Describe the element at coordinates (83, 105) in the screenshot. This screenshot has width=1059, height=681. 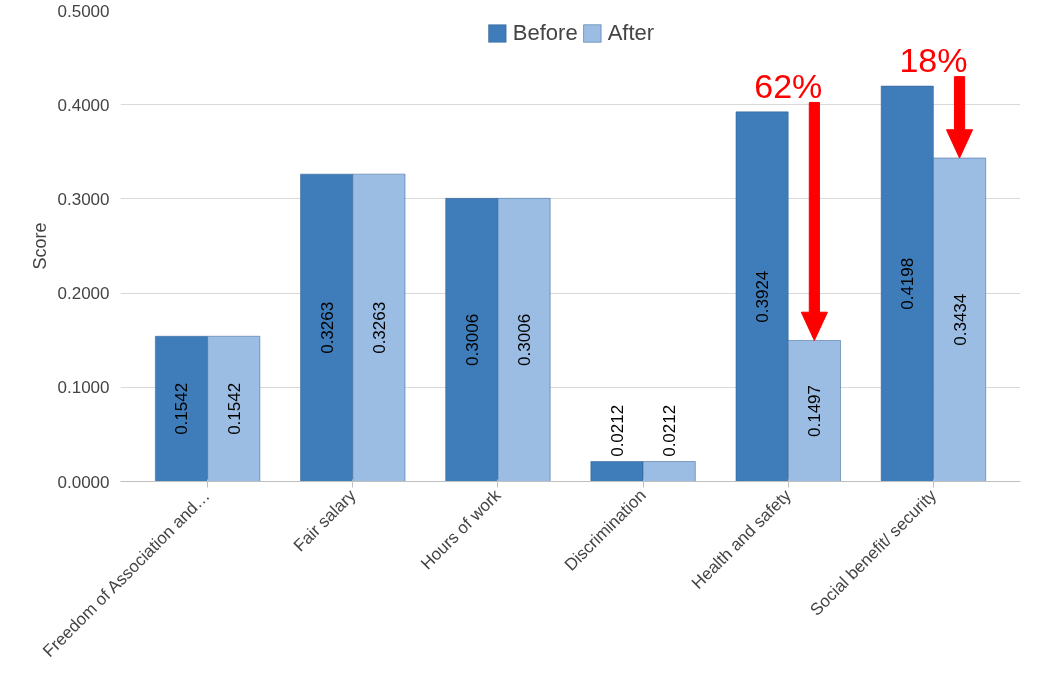
I see `y-tick-label: 0.4000` at that location.